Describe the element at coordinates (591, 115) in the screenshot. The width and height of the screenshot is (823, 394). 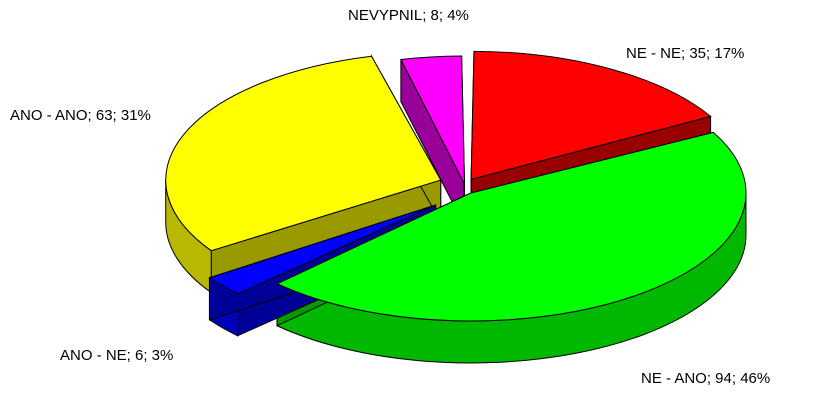
I see `slice-ne-ne` at that location.